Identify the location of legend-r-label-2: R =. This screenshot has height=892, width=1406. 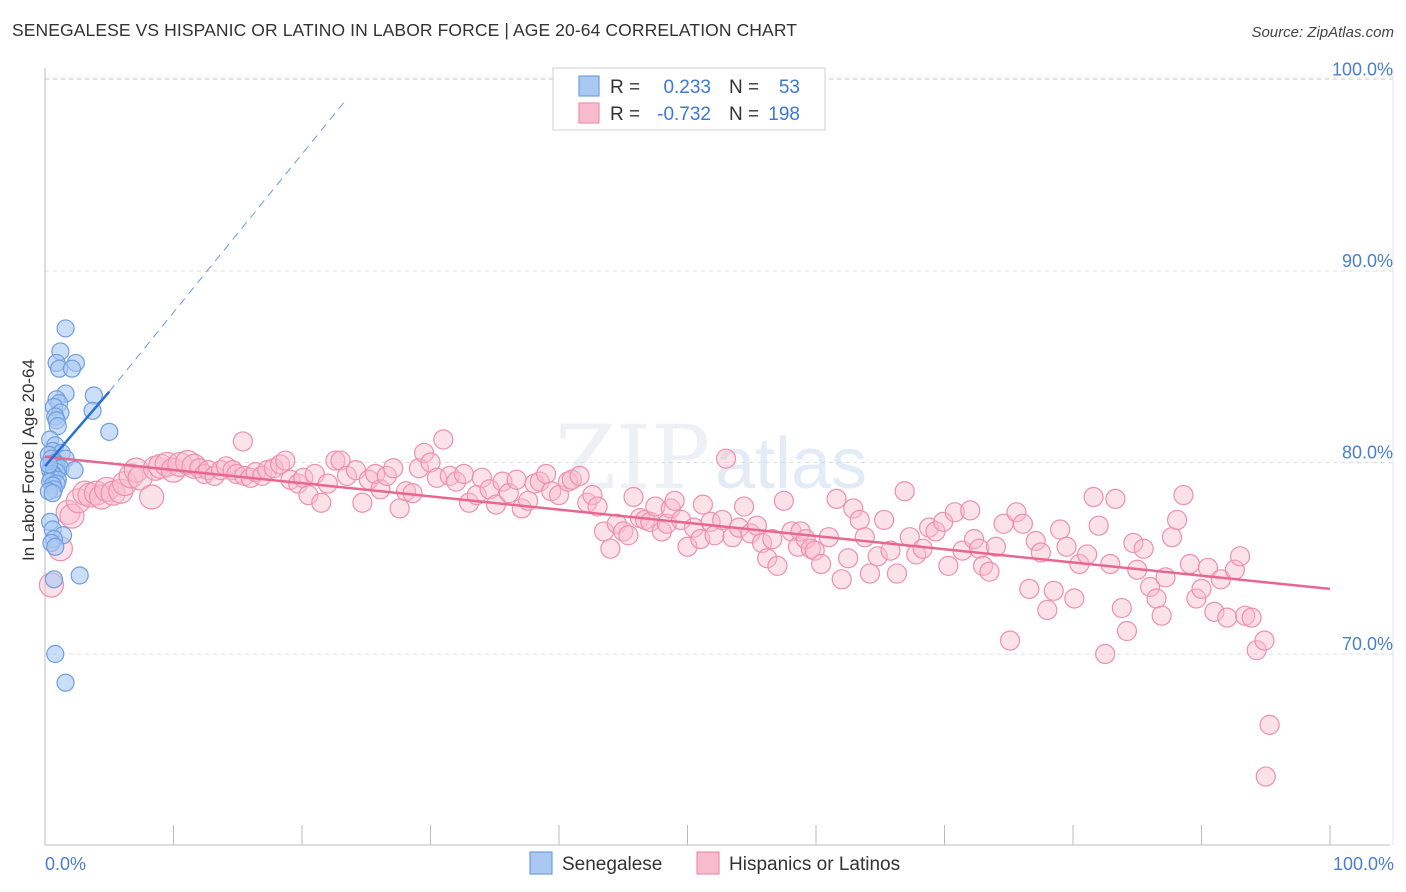
(625, 114).